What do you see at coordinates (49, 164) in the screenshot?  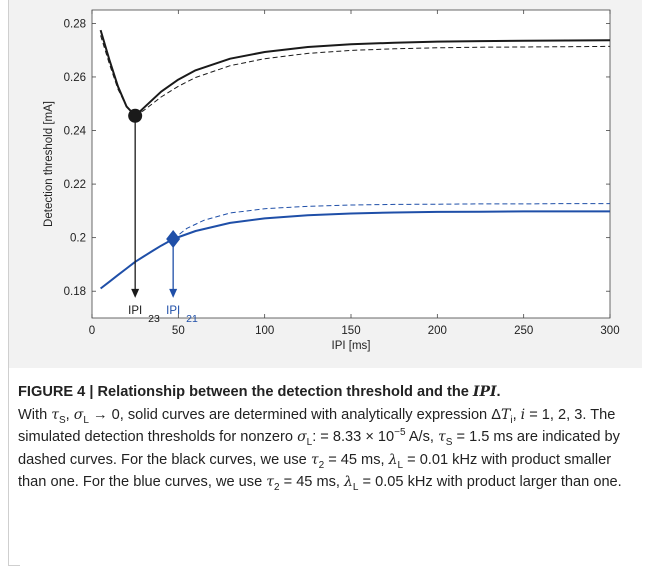 I see `y-axis-label: Detection threshold [mA]` at bounding box center [49, 164].